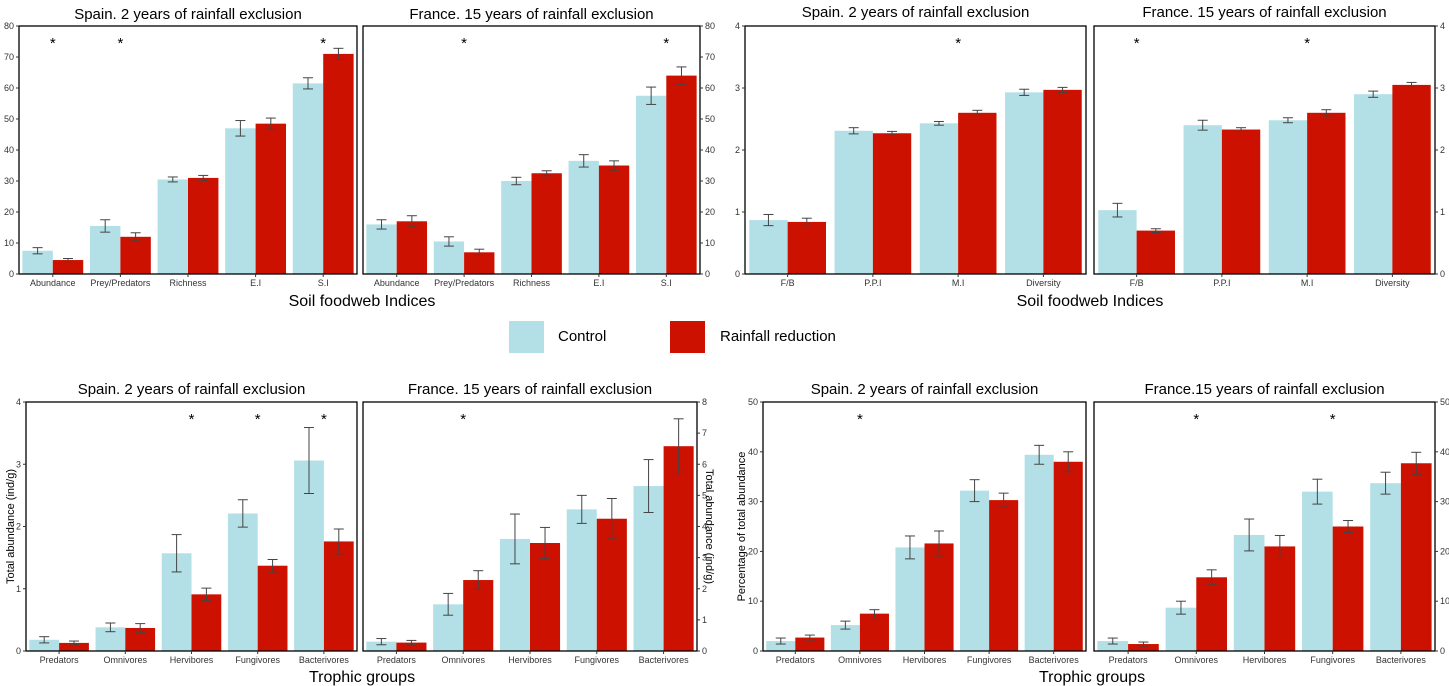 The width and height of the screenshot is (1449, 686). I want to click on x-tick-label: Diversity, so click(1043, 283).